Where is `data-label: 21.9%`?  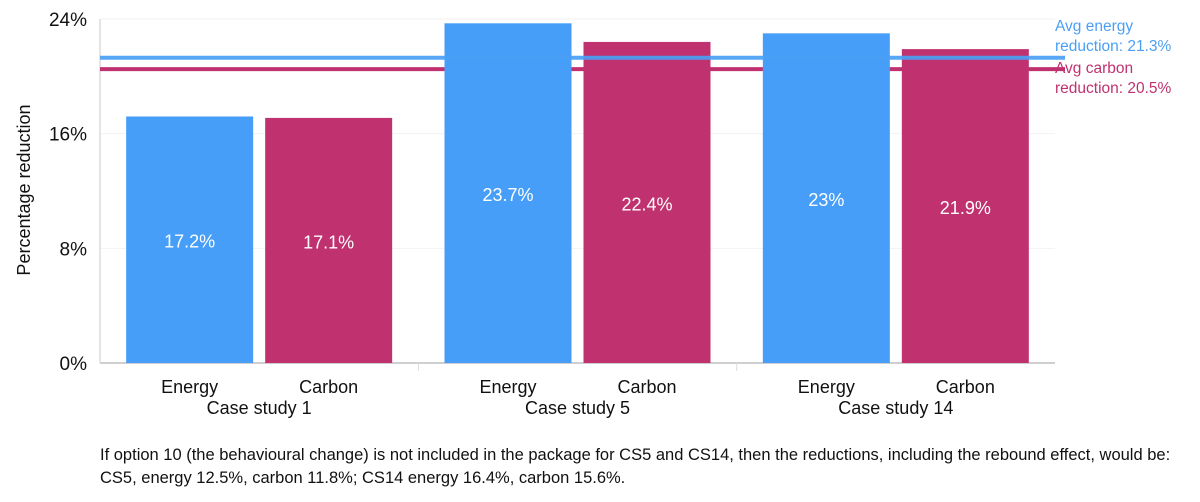
data-label: 21.9% is located at coordinates (965, 208).